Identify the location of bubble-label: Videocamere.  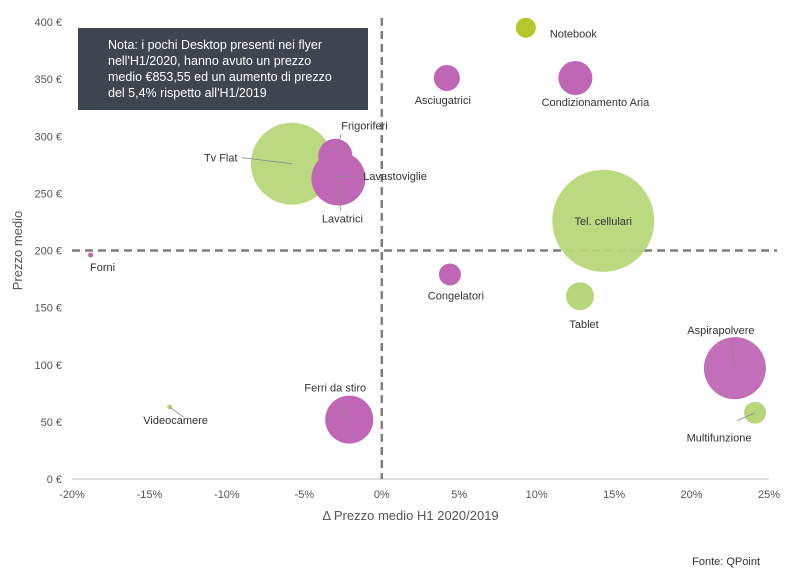
(175, 421).